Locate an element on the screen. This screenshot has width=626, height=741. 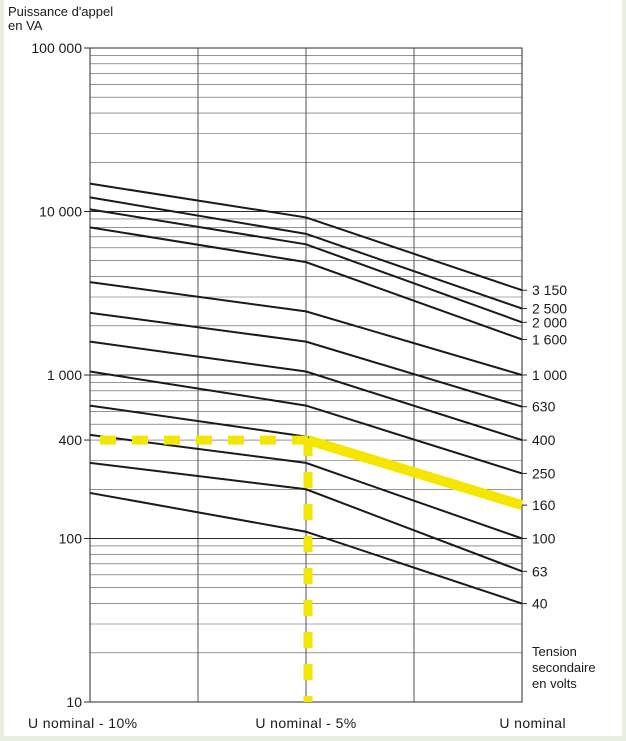
y-tick-label: 400 is located at coordinates (71, 440).